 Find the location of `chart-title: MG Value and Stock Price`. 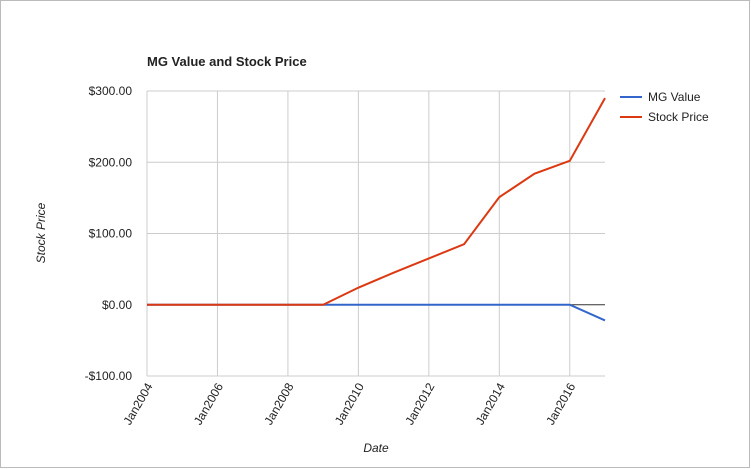

chart-title: MG Value and Stock Price is located at coordinates (227, 61).